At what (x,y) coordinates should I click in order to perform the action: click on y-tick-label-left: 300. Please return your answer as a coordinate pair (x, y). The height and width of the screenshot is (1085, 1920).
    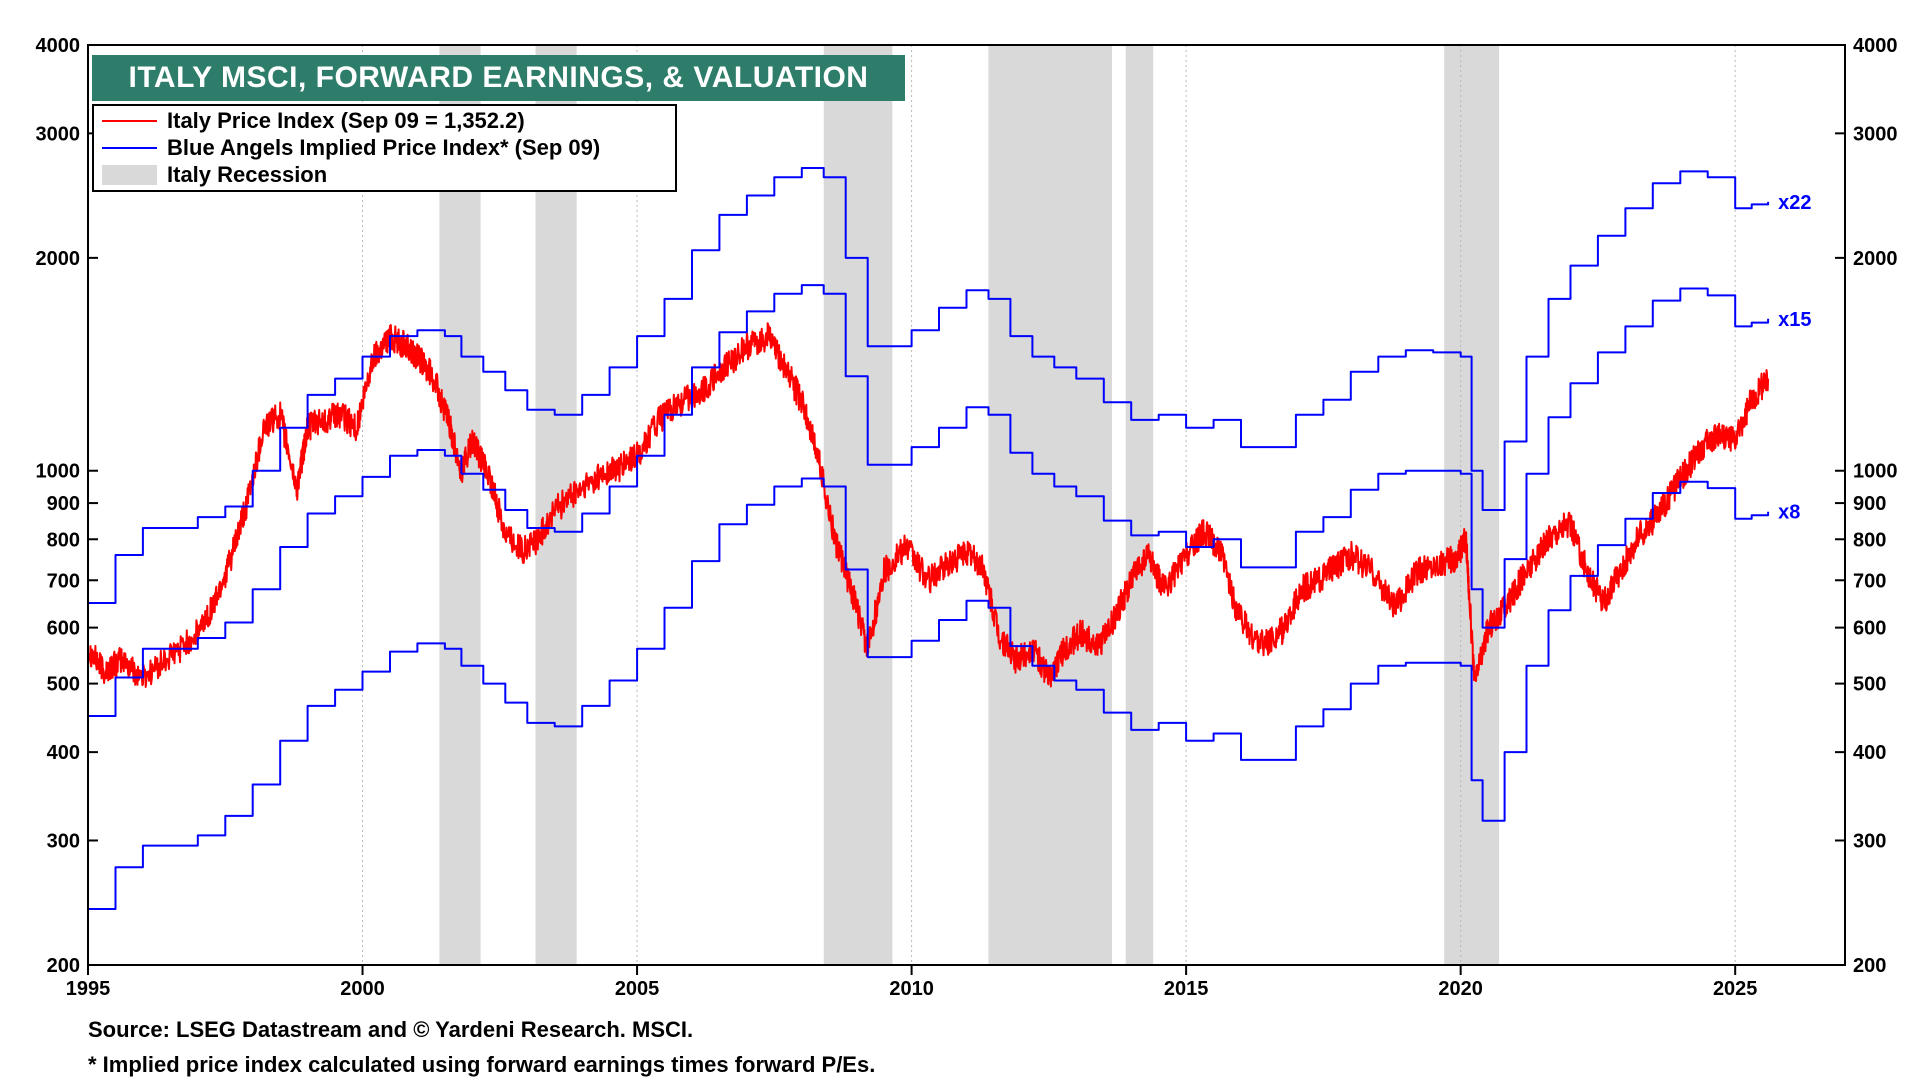
    Looking at the image, I should click on (63, 841).